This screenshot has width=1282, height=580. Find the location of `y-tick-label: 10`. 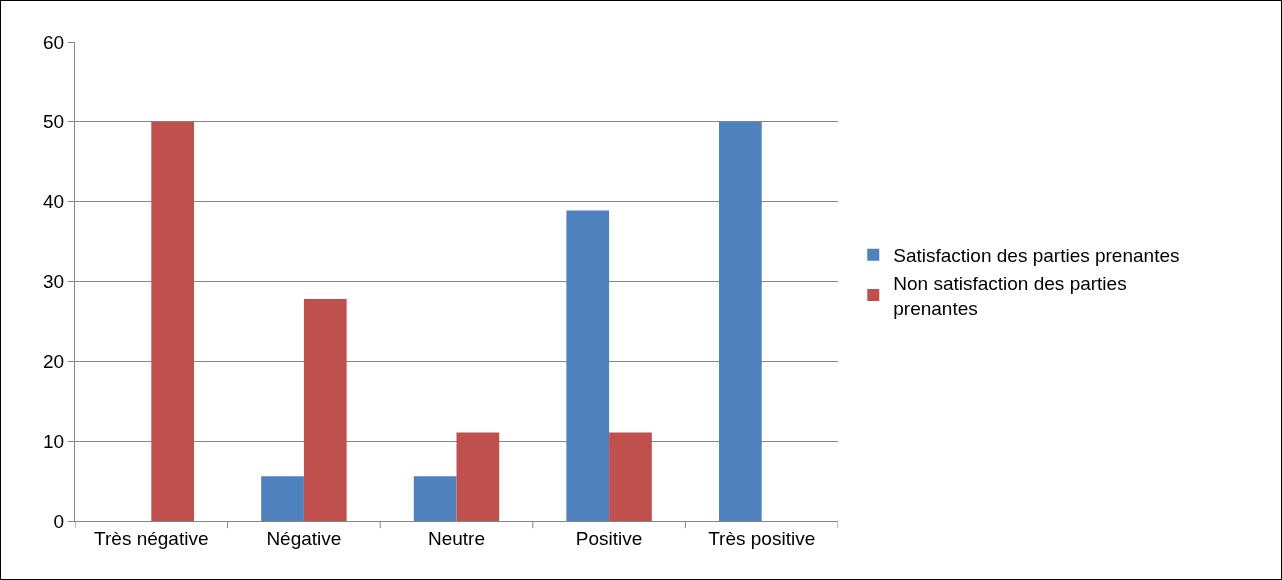

y-tick-label: 10 is located at coordinates (54, 441).